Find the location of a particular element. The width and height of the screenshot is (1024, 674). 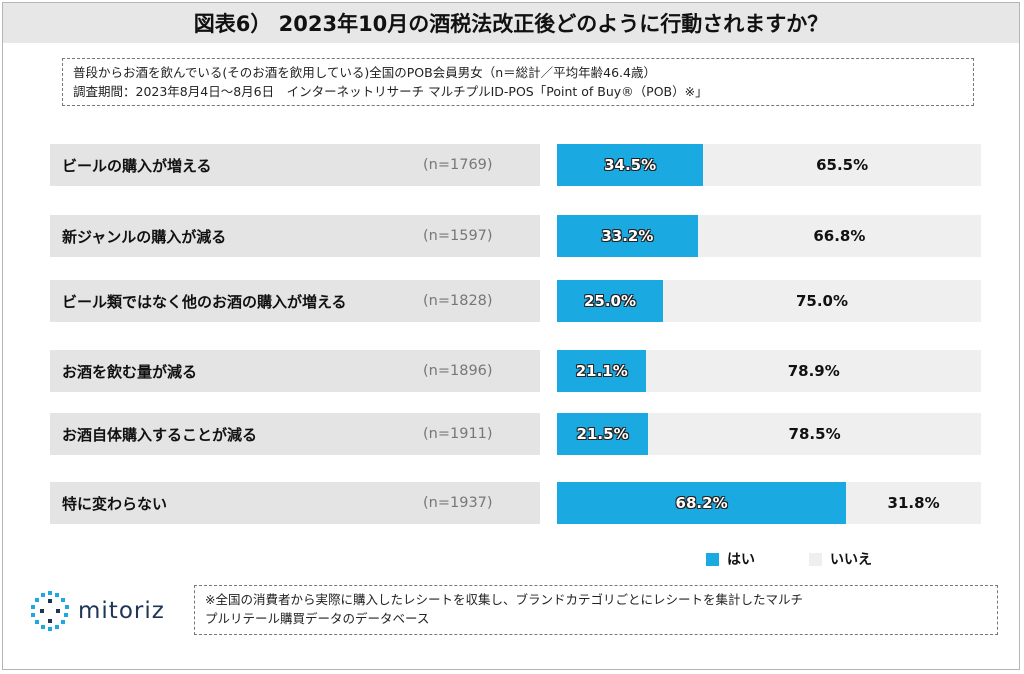

legend-item-yes: はい is located at coordinates (730, 559).